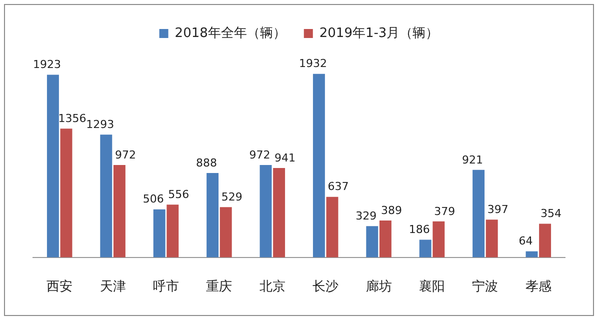  I want to click on x-tick-label: 孝感, so click(538, 287).